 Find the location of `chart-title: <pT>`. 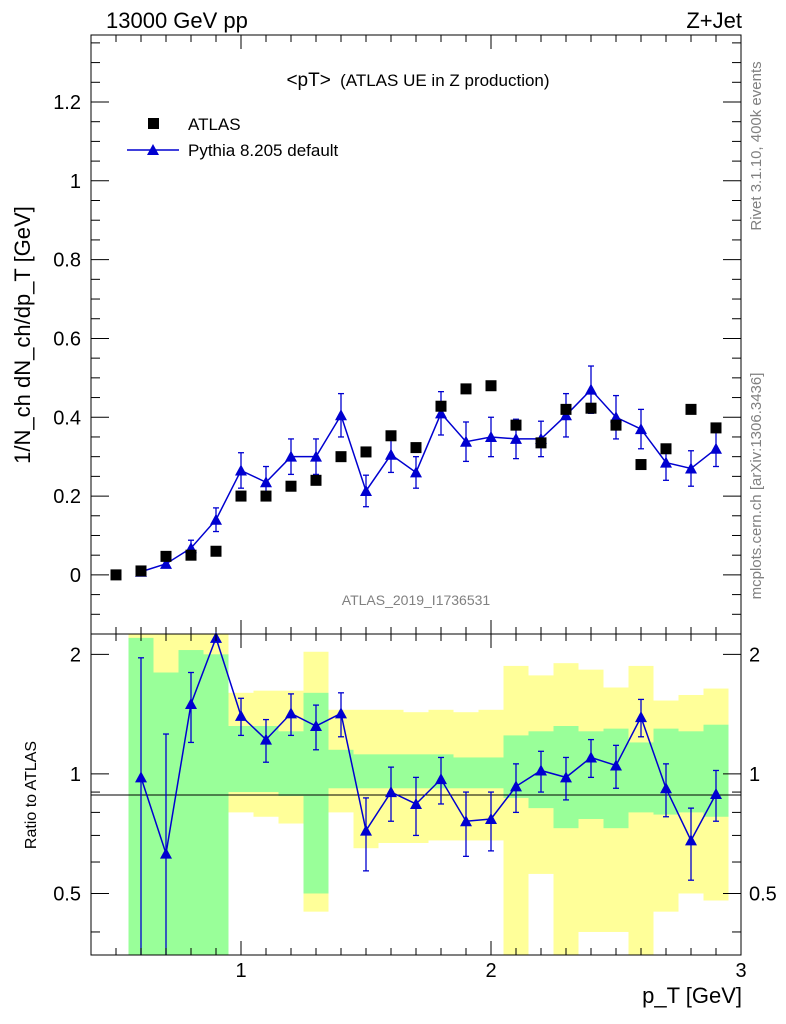

chart-title: <pT> is located at coordinates (308, 80).